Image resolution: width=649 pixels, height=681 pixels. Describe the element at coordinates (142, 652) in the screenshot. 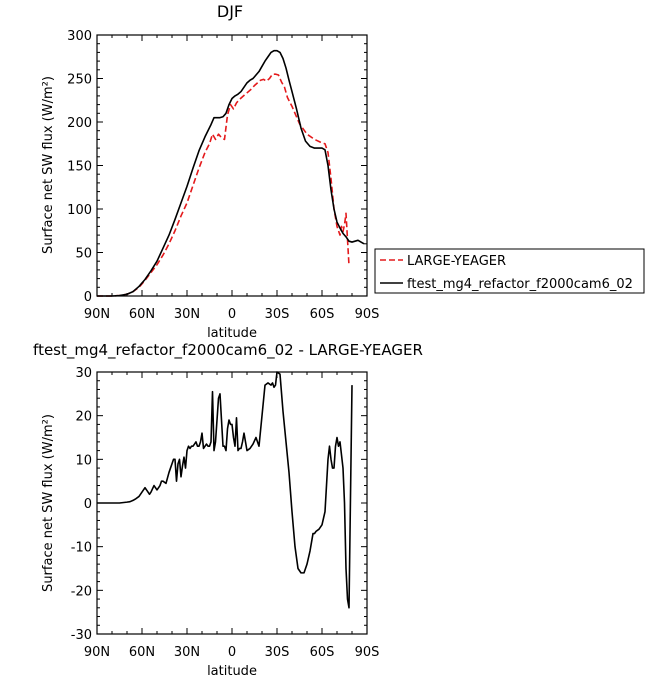

I see `bottom-x-tick-label: 60N` at that location.